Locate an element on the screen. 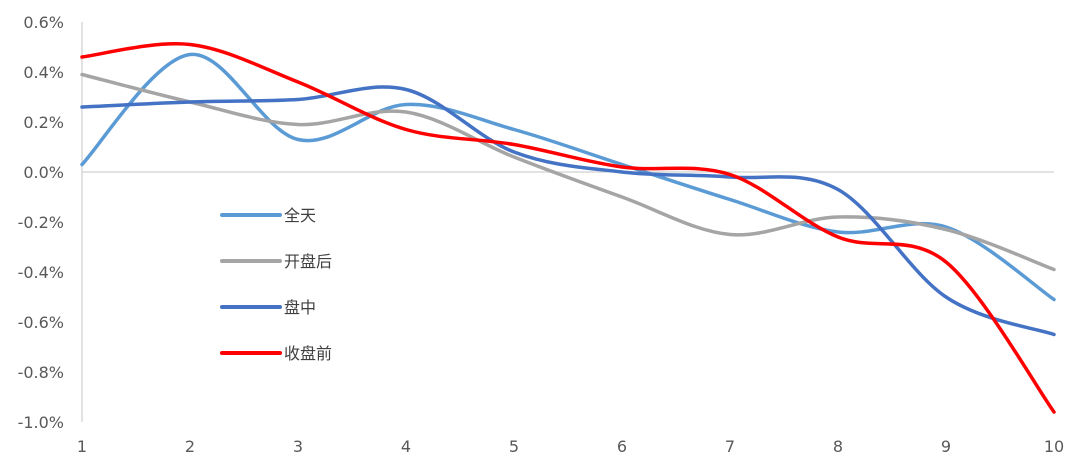 The height and width of the screenshot is (471, 1086). x-tick-label: 4 is located at coordinates (406, 446).